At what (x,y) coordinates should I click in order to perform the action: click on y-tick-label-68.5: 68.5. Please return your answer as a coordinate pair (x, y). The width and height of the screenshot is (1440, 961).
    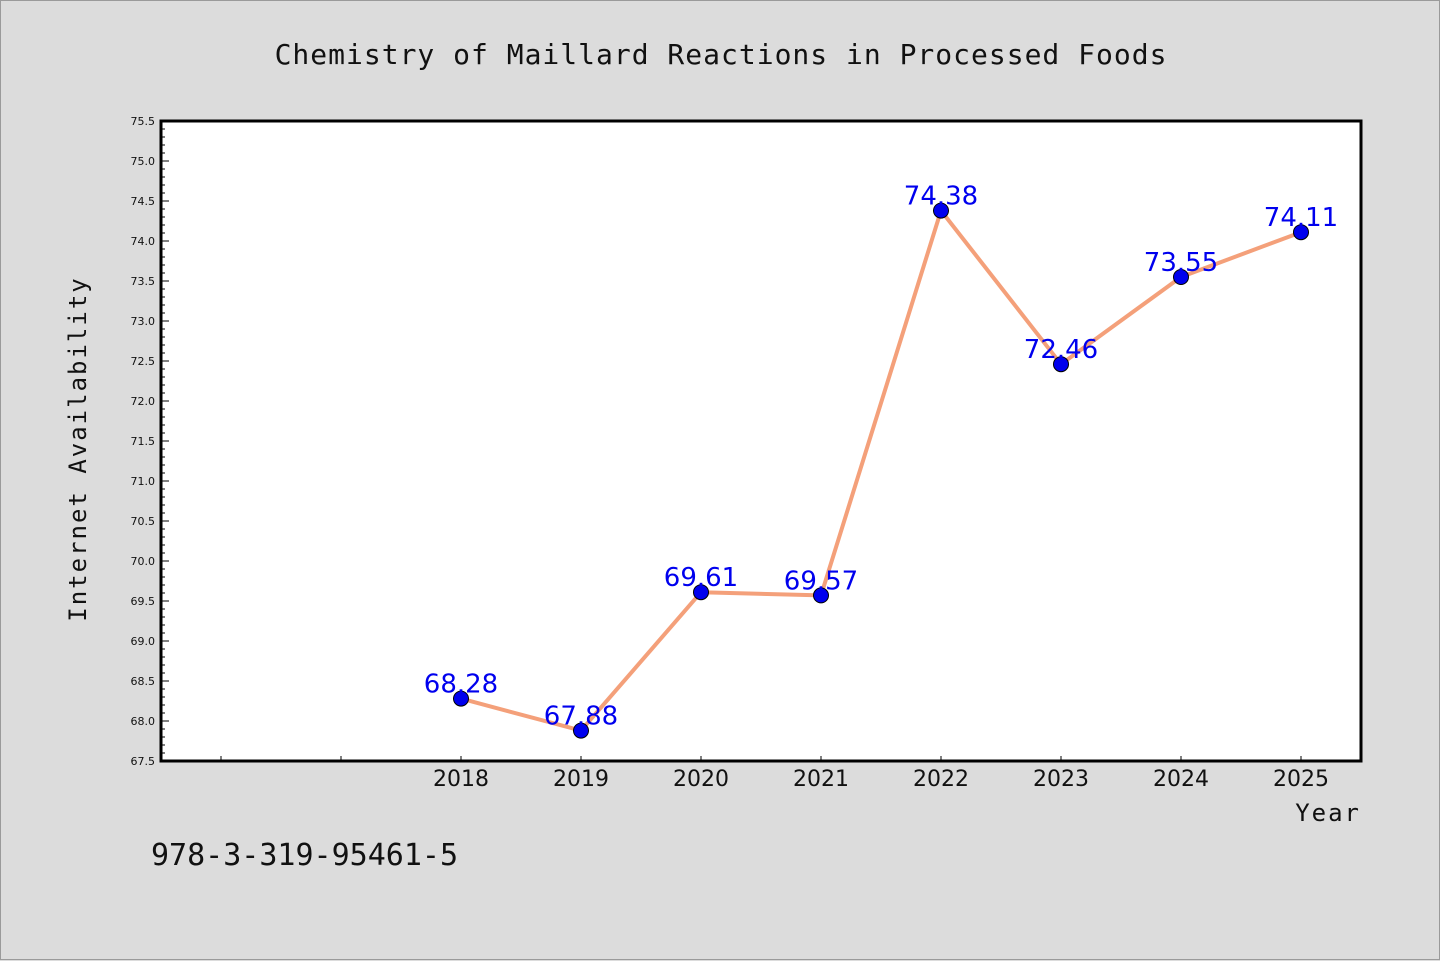
    Looking at the image, I should click on (143, 681).